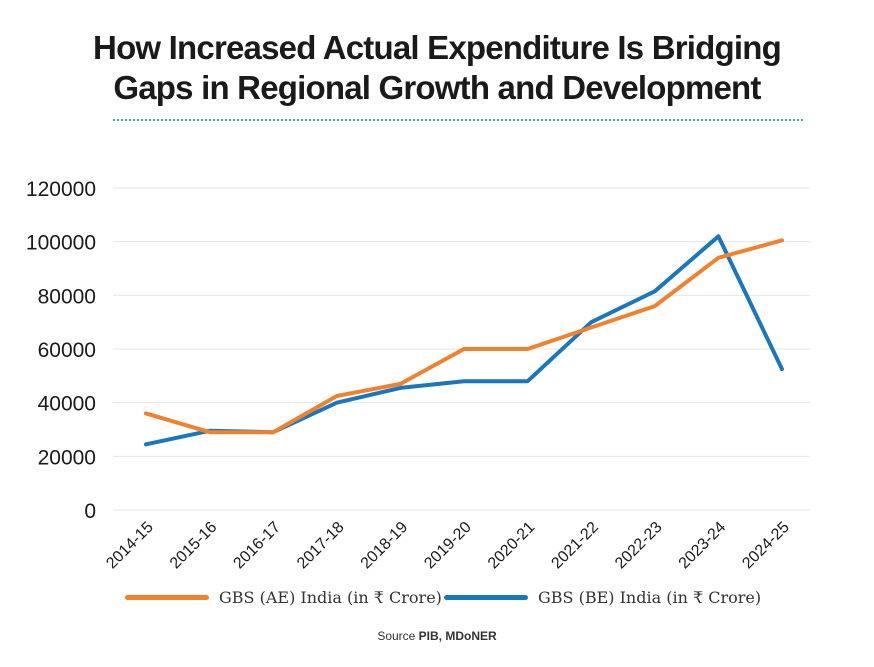  What do you see at coordinates (321, 546) in the screenshot?
I see `x-tick-label: 2017-18` at bounding box center [321, 546].